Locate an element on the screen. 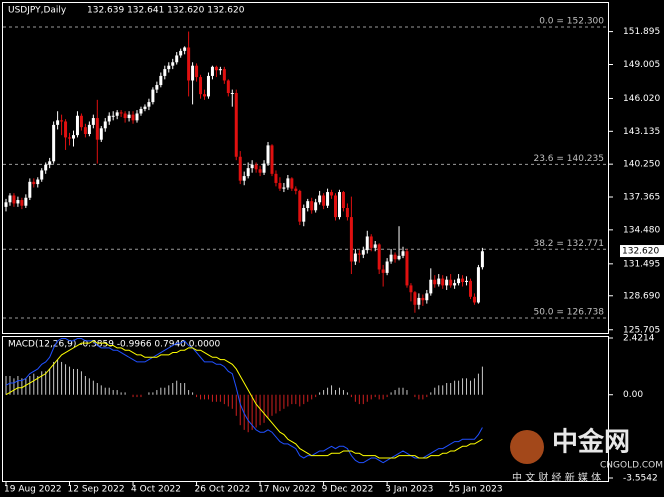  x-tick-label: 17 Nov 2022 is located at coordinates (287, 490).